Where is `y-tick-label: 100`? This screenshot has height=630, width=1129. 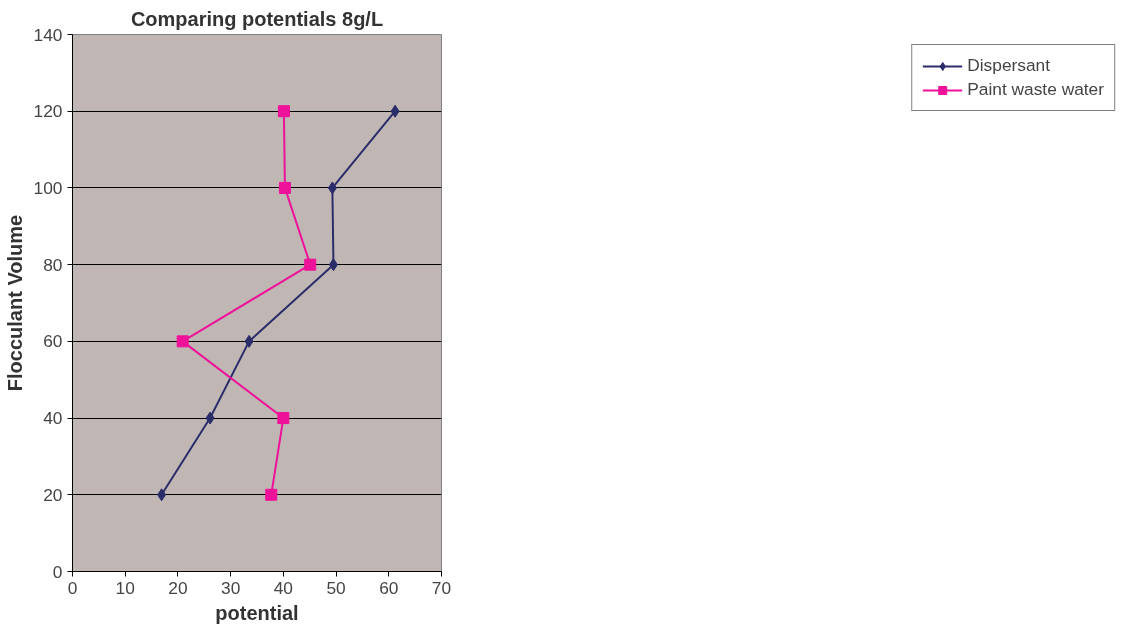
y-tick-label: 100 is located at coordinates (48, 187).